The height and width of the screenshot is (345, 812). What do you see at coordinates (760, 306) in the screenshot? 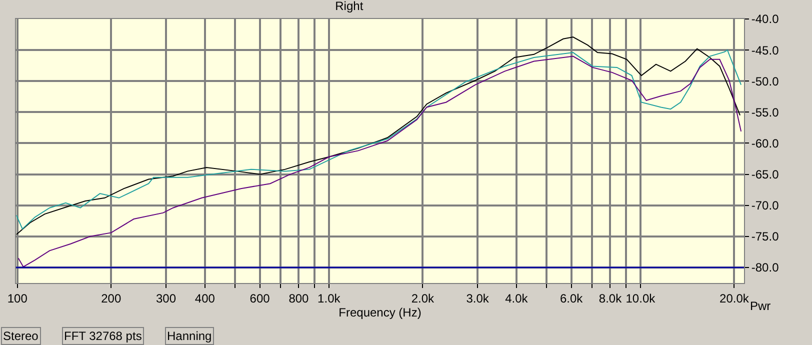
I see `y-axis-title: Pwr` at bounding box center [760, 306].